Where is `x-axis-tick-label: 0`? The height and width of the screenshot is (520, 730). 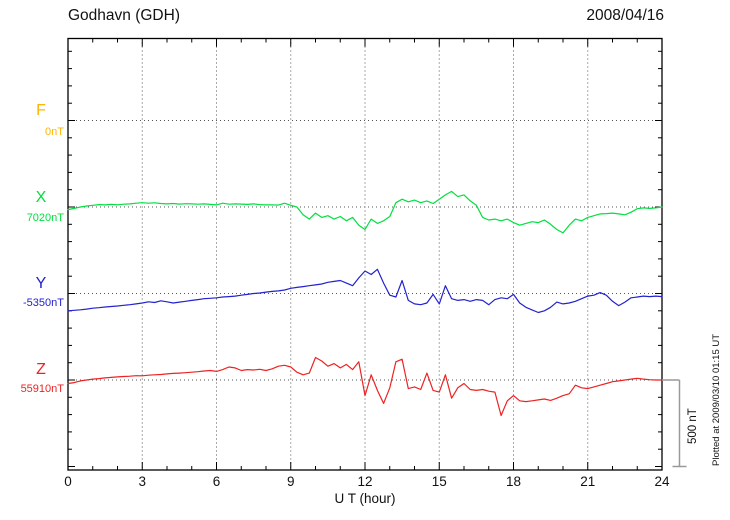
x-axis-tick-label: 0 is located at coordinates (68, 481).